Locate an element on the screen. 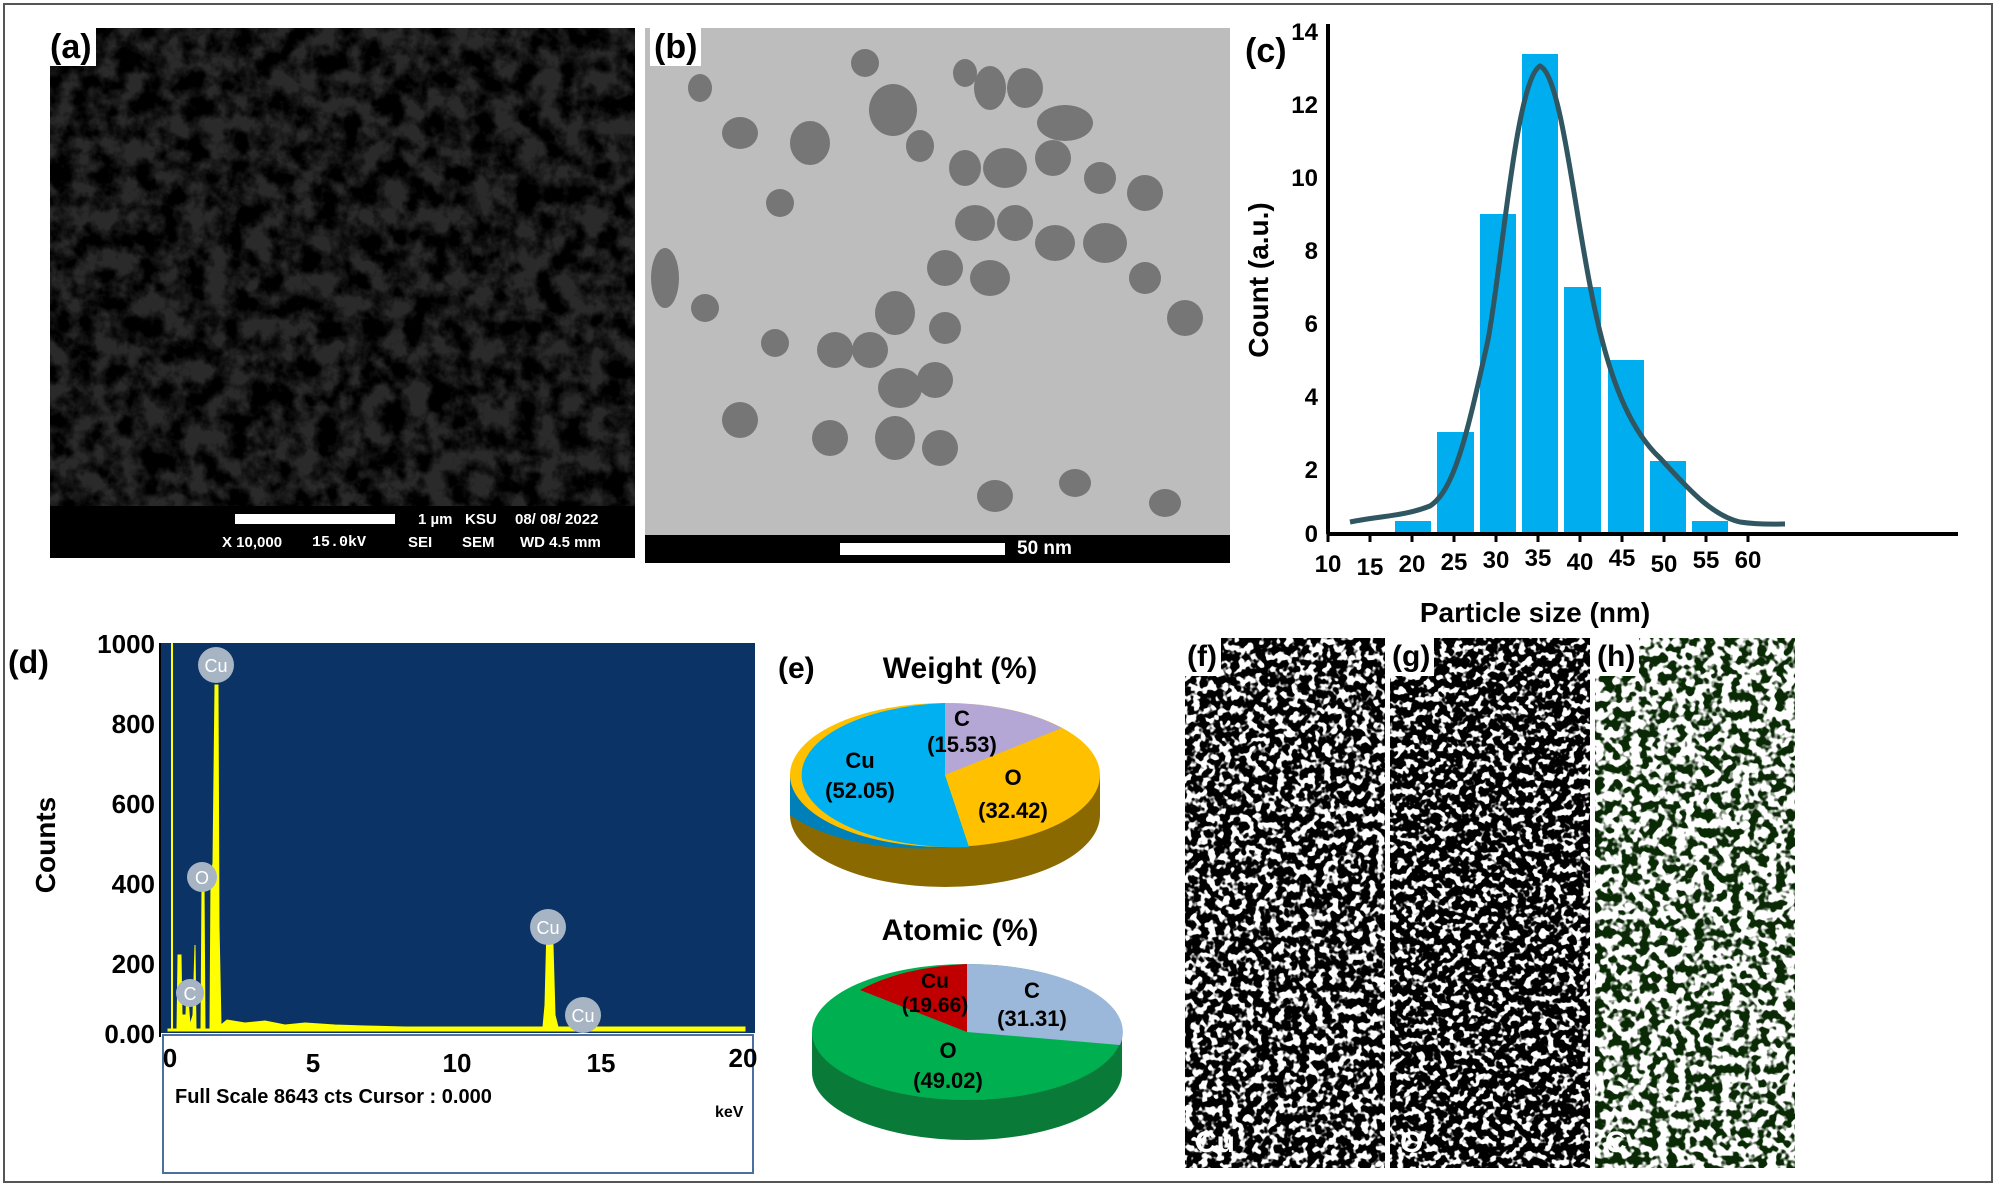  svg-text: 60 is located at coordinates (1748, 560).